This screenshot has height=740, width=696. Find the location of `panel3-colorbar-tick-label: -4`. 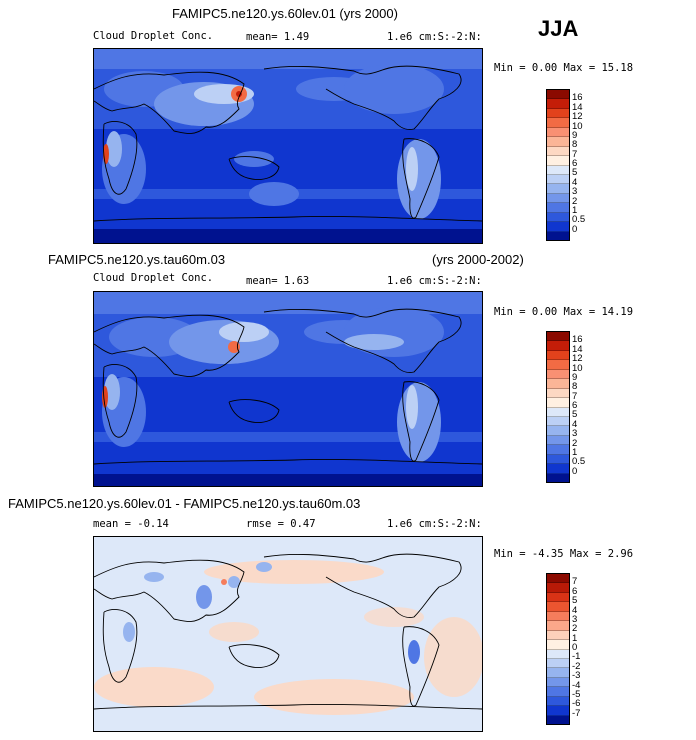

panel3-colorbar-tick-label: -4 is located at coordinates (576, 685).